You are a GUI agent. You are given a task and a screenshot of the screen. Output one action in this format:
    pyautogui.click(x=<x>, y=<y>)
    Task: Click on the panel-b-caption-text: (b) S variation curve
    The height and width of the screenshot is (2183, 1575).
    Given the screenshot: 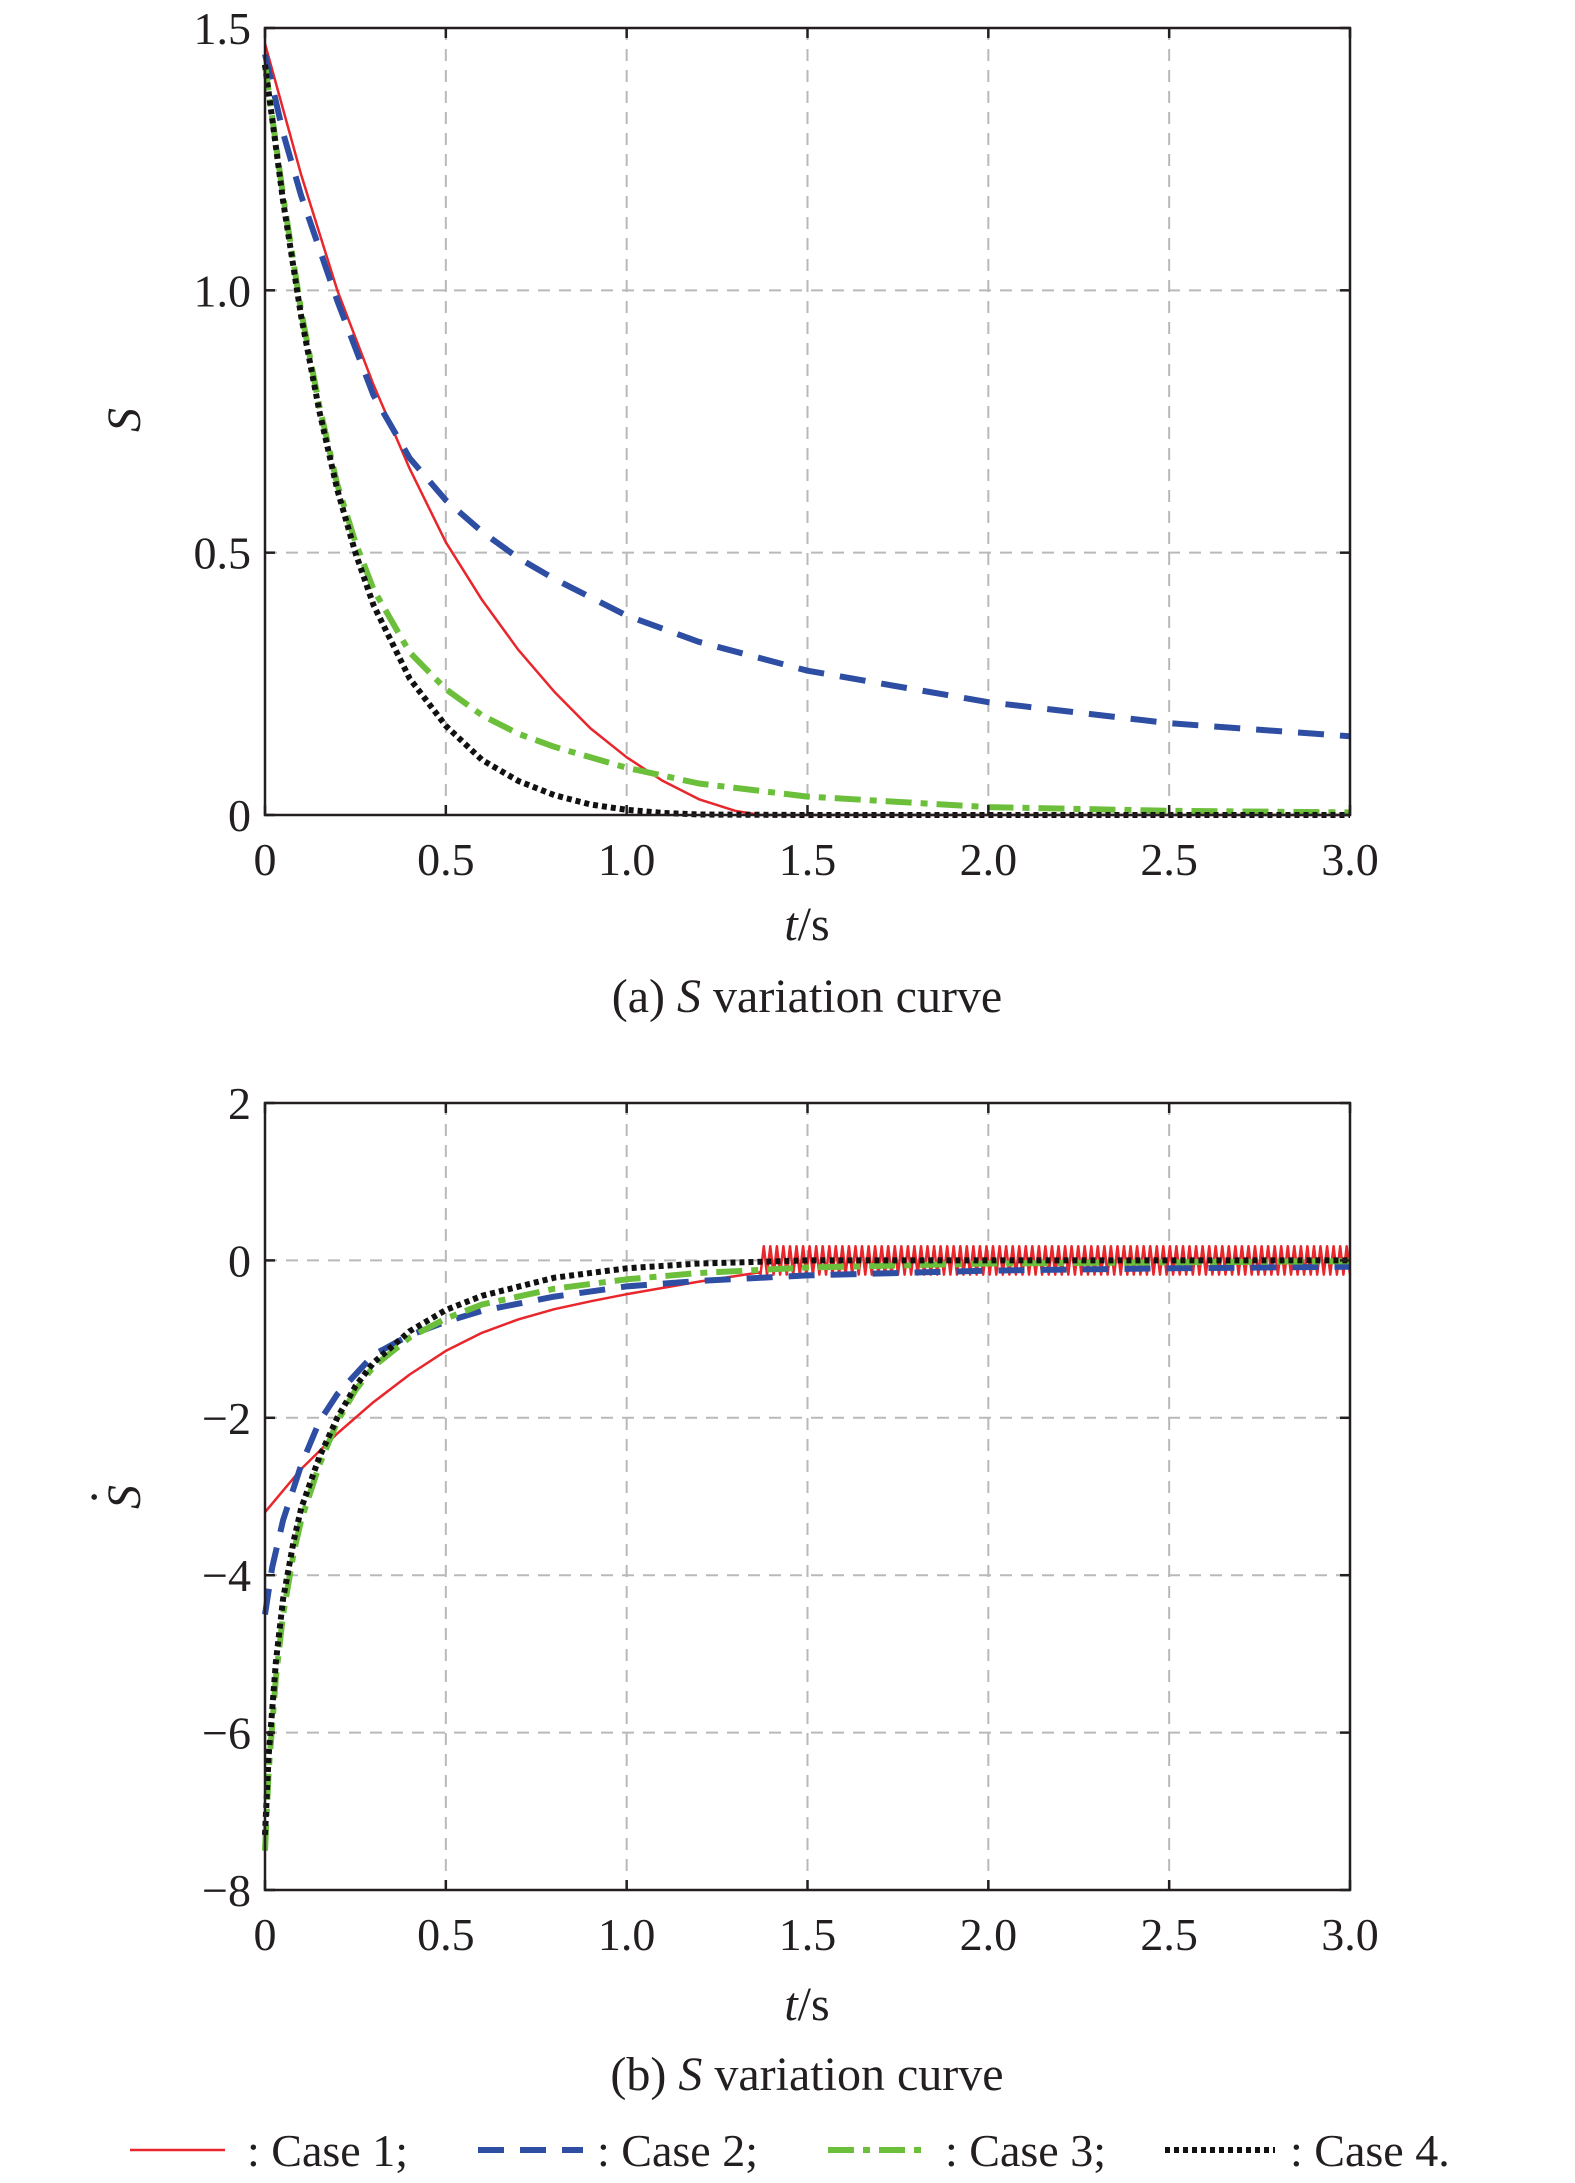 What is the action you would take?
    pyautogui.click(x=806, y=2074)
    